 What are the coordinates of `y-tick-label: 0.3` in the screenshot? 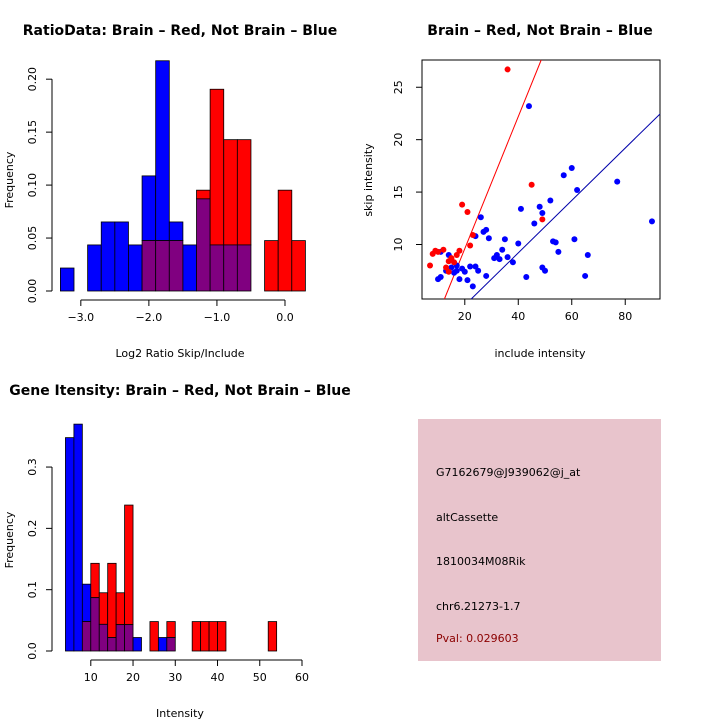 It's located at (32, 467).